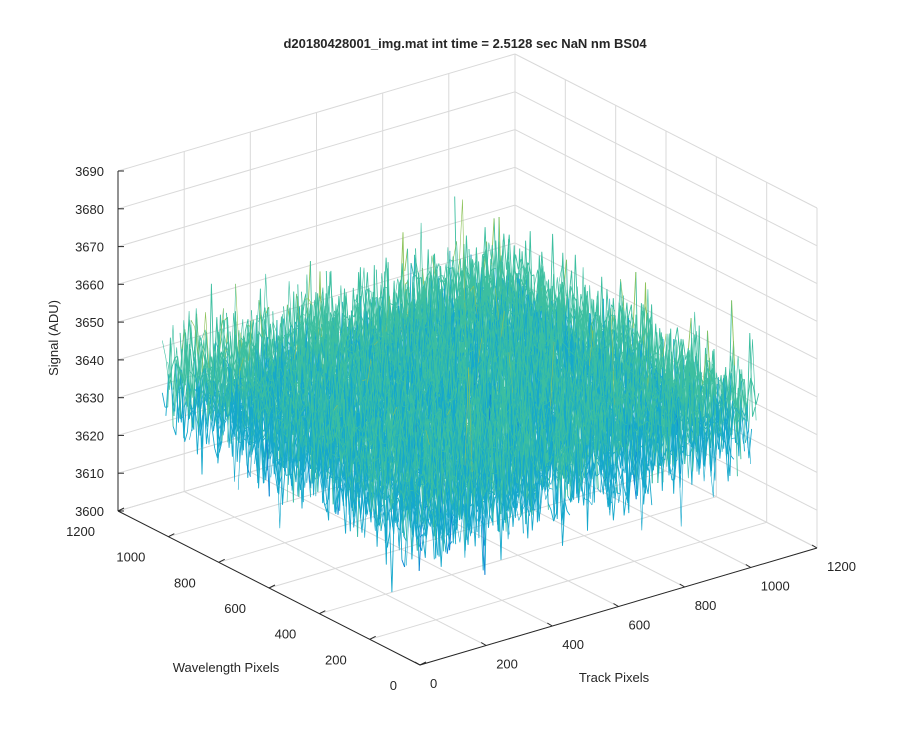  Describe the element at coordinates (89, 284) in the screenshot. I see `z-tick-label: 3660` at that location.